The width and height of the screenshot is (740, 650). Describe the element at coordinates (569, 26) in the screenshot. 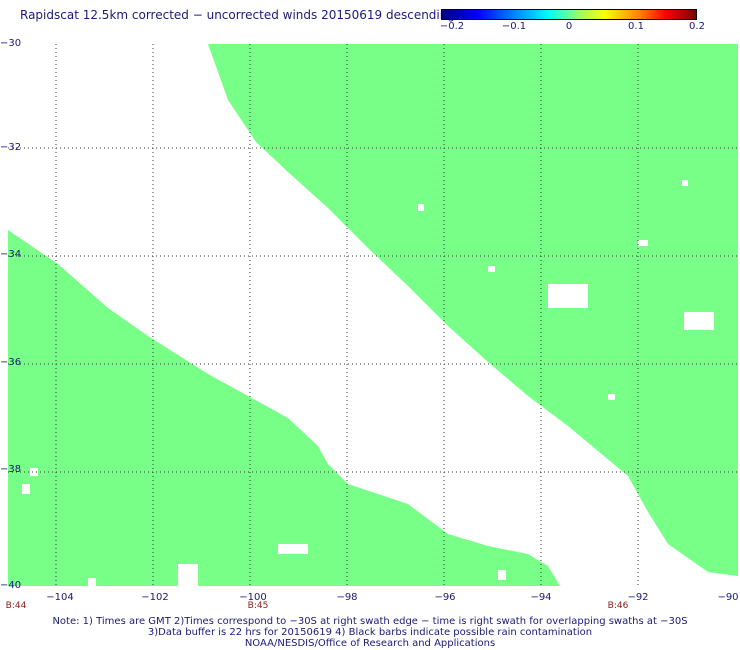

I see `colorbar-tick: 0` at that location.